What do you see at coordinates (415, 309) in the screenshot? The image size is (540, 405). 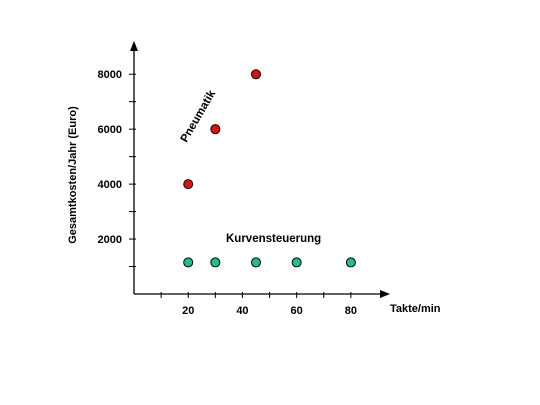 I see `x-axis-label: Takte/min` at bounding box center [415, 309].